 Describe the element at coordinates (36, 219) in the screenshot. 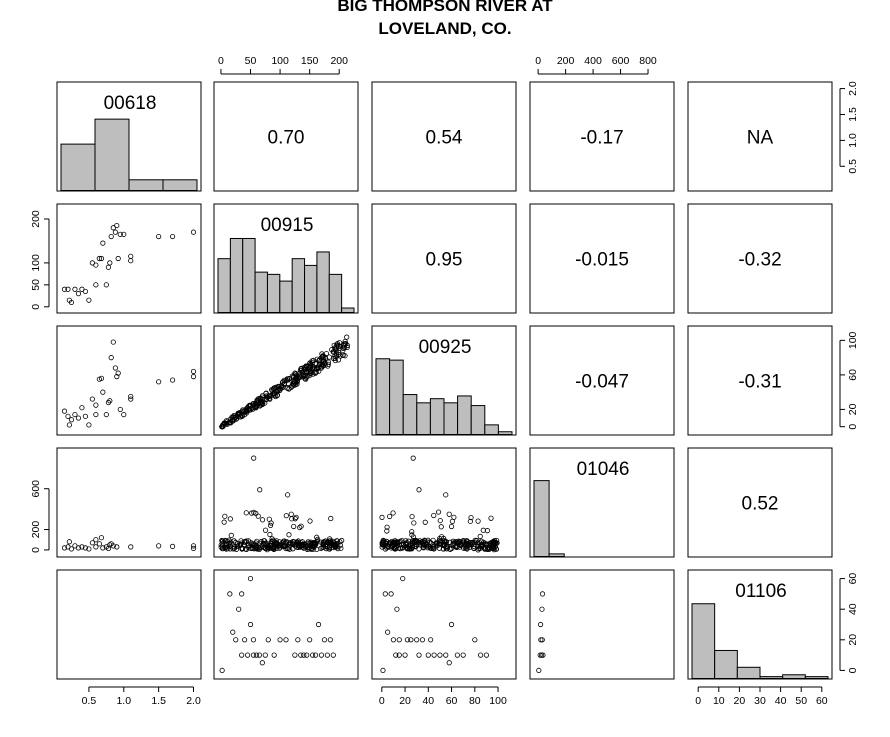

I see `tick-label: 200` at that location.